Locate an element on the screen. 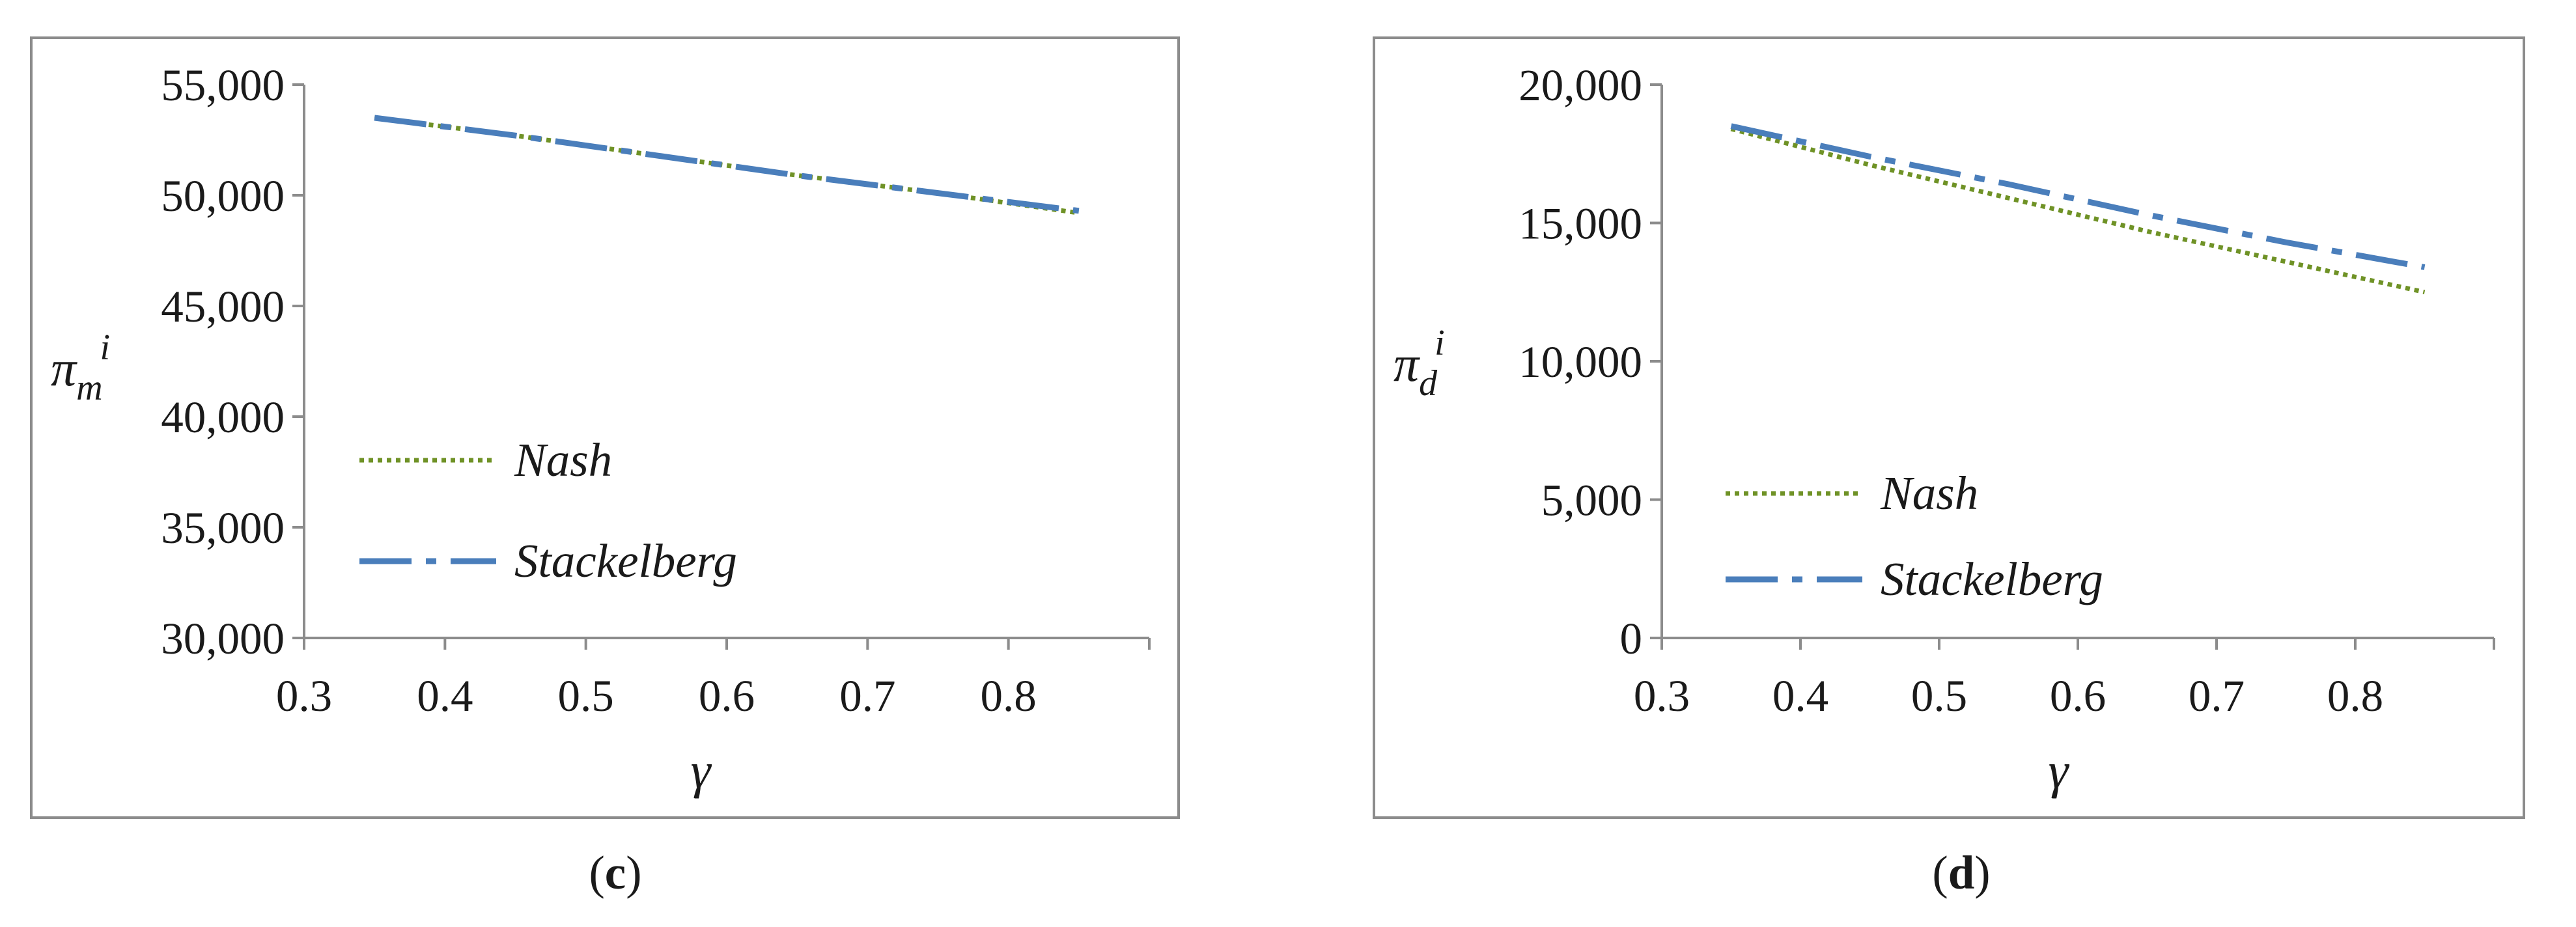  caption-letter: c is located at coordinates (616, 872).